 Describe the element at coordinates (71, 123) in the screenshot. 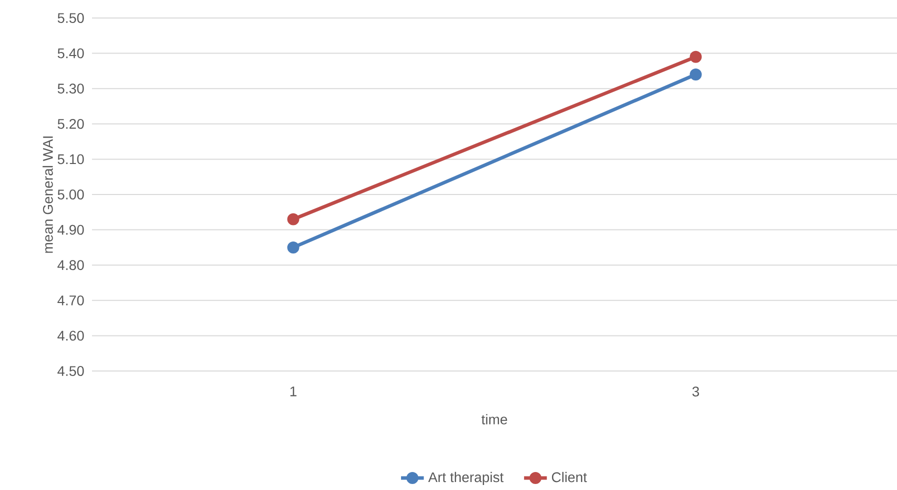

I see `y-tick-label: 5.20` at that location.